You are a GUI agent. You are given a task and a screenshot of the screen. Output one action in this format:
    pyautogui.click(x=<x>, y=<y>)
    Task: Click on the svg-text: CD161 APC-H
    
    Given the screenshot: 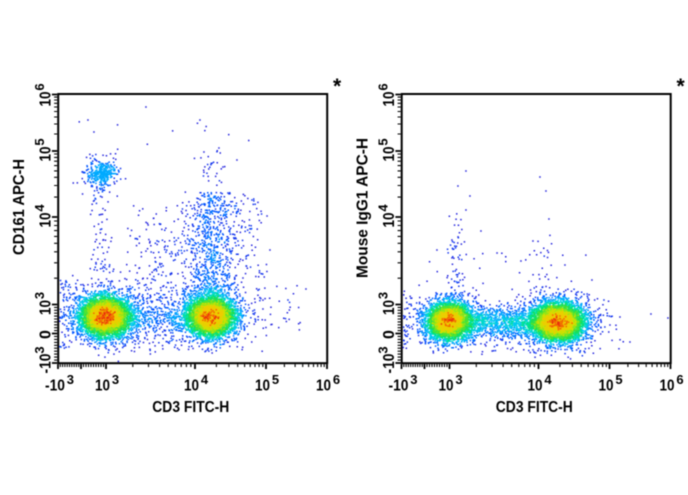 What is the action you would take?
    pyautogui.click(x=19, y=207)
    